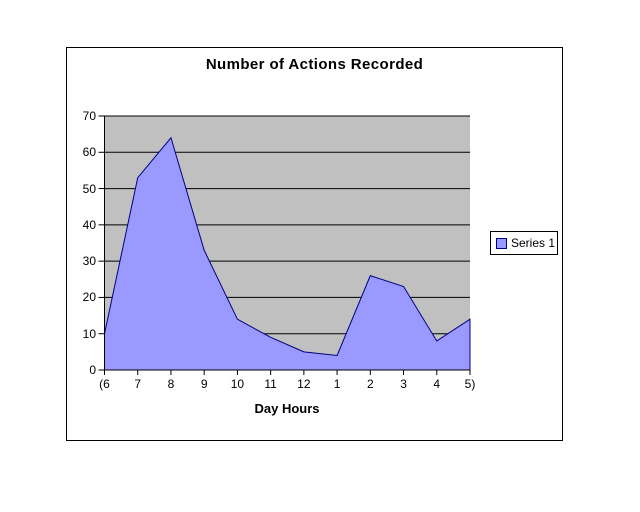  I want to click on x-tick-label: 7, so click(138, 384).